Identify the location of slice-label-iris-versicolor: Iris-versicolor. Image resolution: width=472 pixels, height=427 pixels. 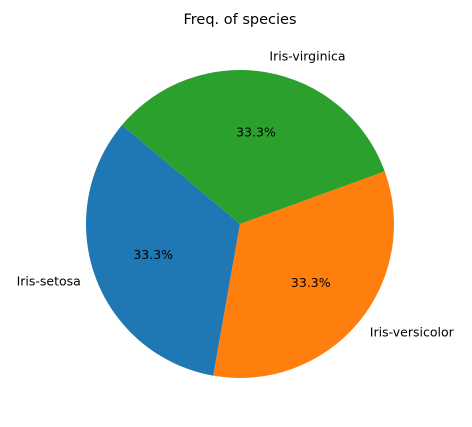
(412, 331).